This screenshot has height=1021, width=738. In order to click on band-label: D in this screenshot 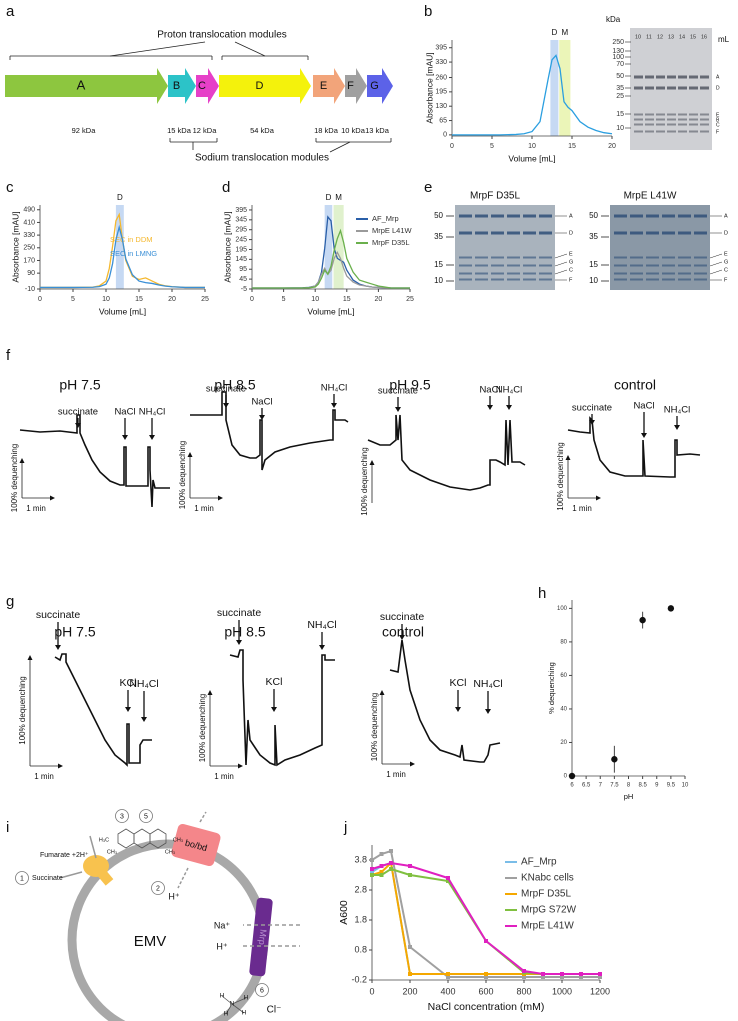, I will do `click(329, 197)`.